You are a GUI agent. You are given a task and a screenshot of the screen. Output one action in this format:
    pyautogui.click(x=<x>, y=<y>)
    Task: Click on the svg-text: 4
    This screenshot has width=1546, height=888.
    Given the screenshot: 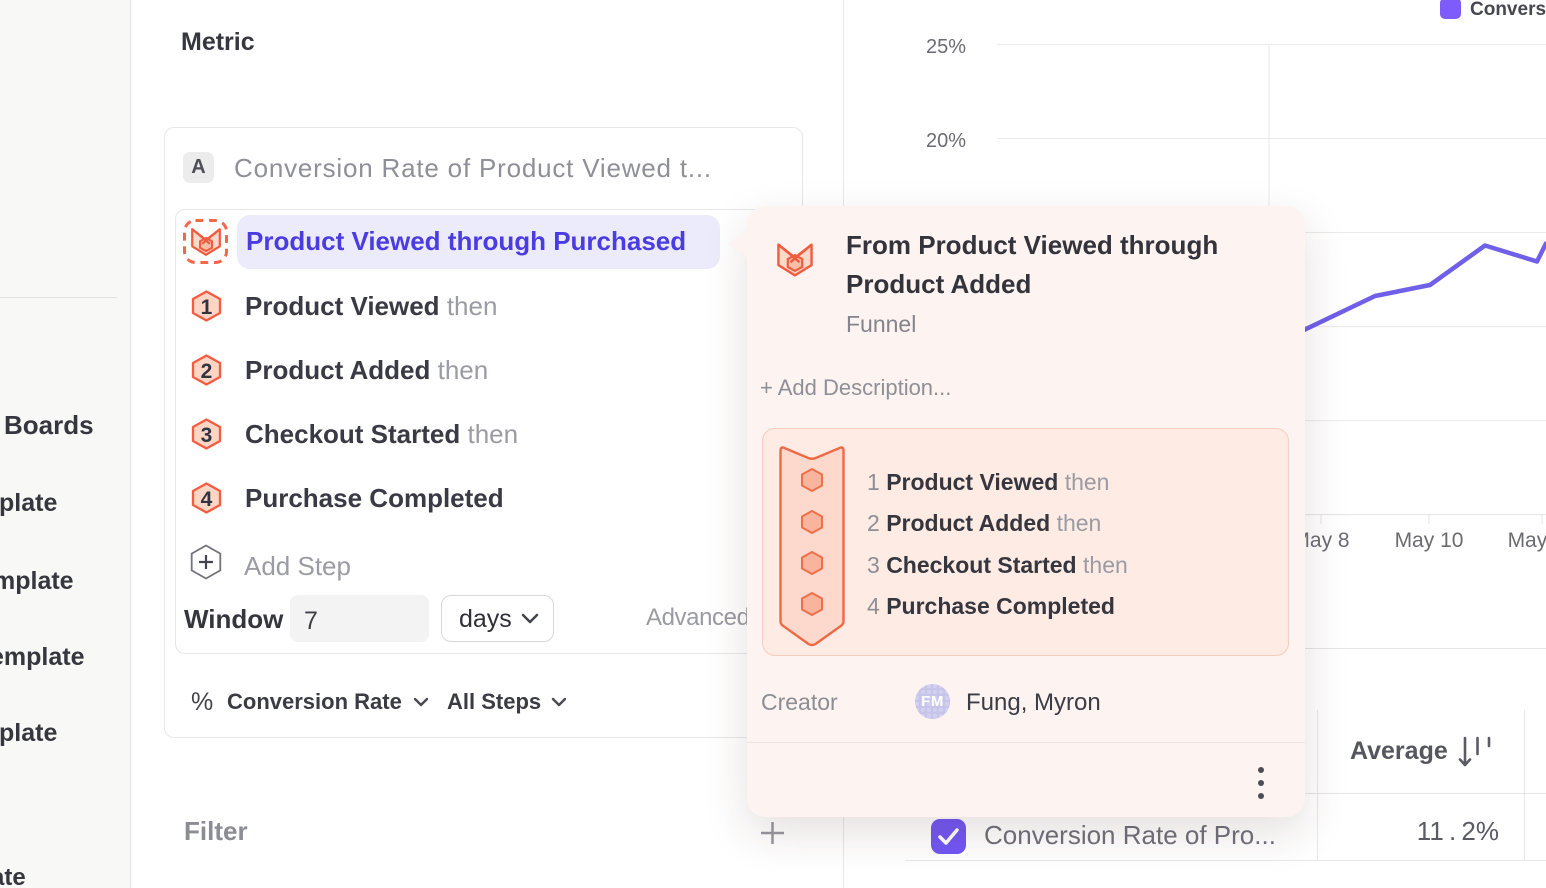 What is the action you would take?
    pyautogui.click(x=207, y=499)
    